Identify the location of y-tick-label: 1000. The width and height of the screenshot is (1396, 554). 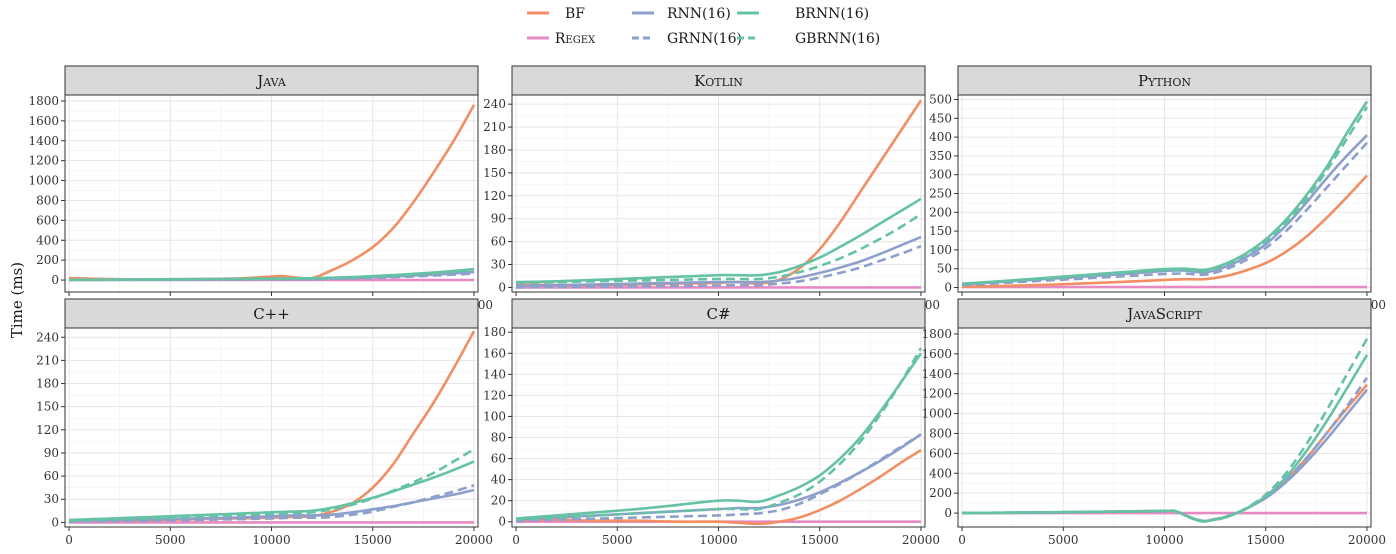
(43, 181).